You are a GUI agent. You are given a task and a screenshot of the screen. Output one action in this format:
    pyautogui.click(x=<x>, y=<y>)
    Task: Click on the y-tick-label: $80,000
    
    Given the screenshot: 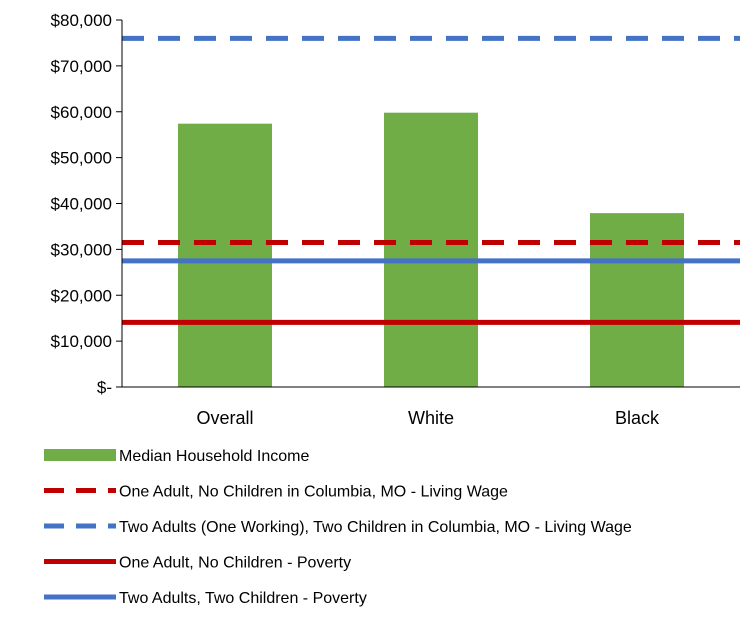 What is the action you would take?
    pyautogui.click(x=81, y=20)
    